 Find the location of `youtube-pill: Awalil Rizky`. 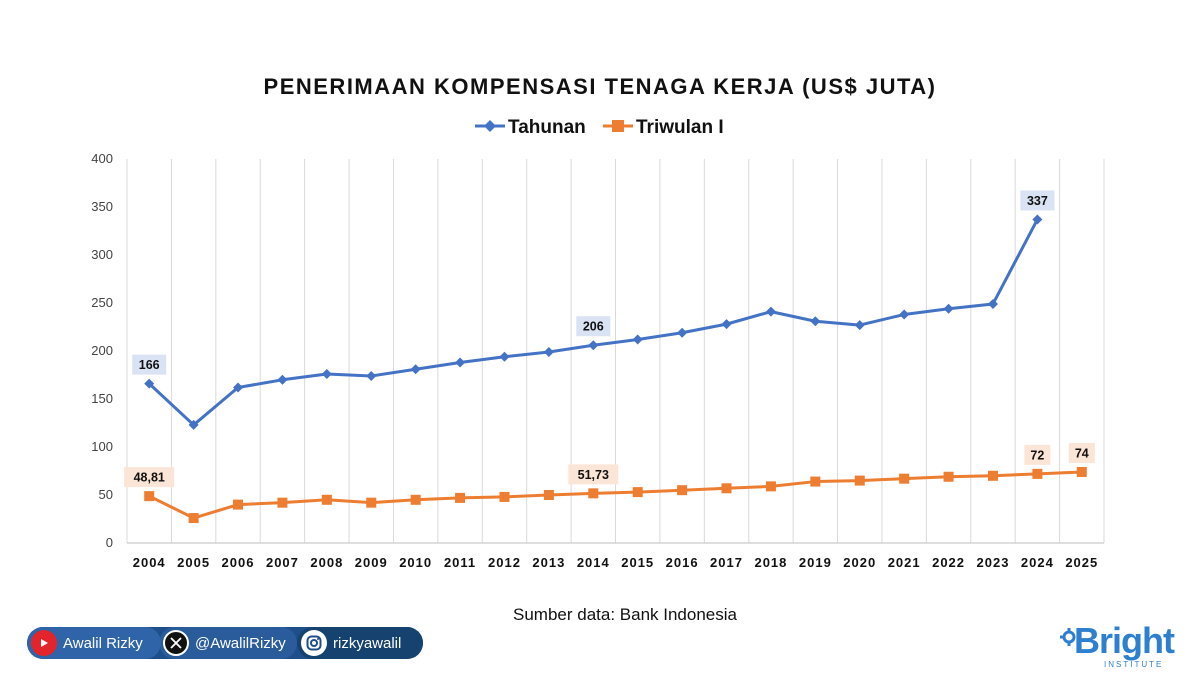

youtube-pill: Awalil Rizky is located at coordinates (94, 643).